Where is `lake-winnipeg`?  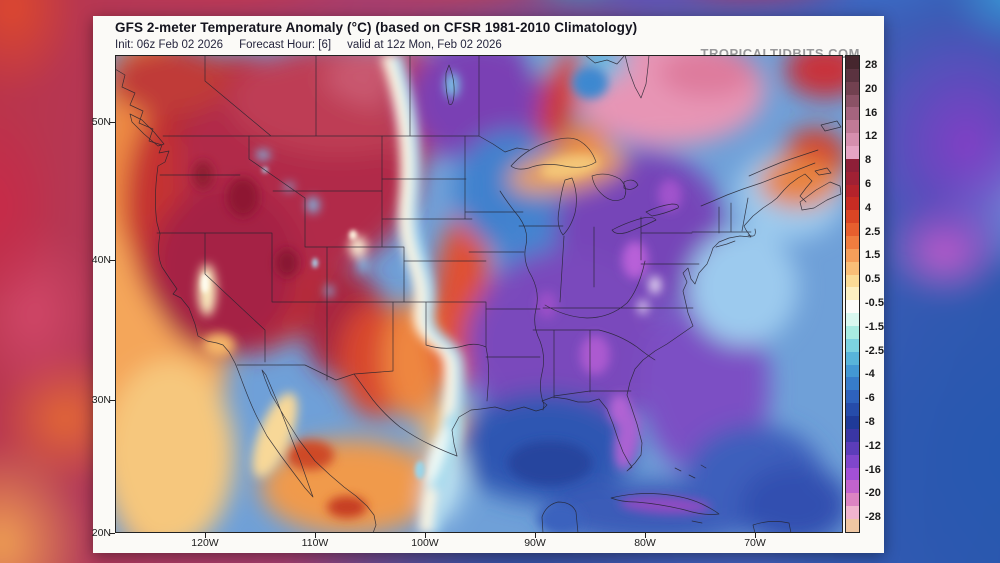
lake-winnipeg is located at coordinates (450, 84).